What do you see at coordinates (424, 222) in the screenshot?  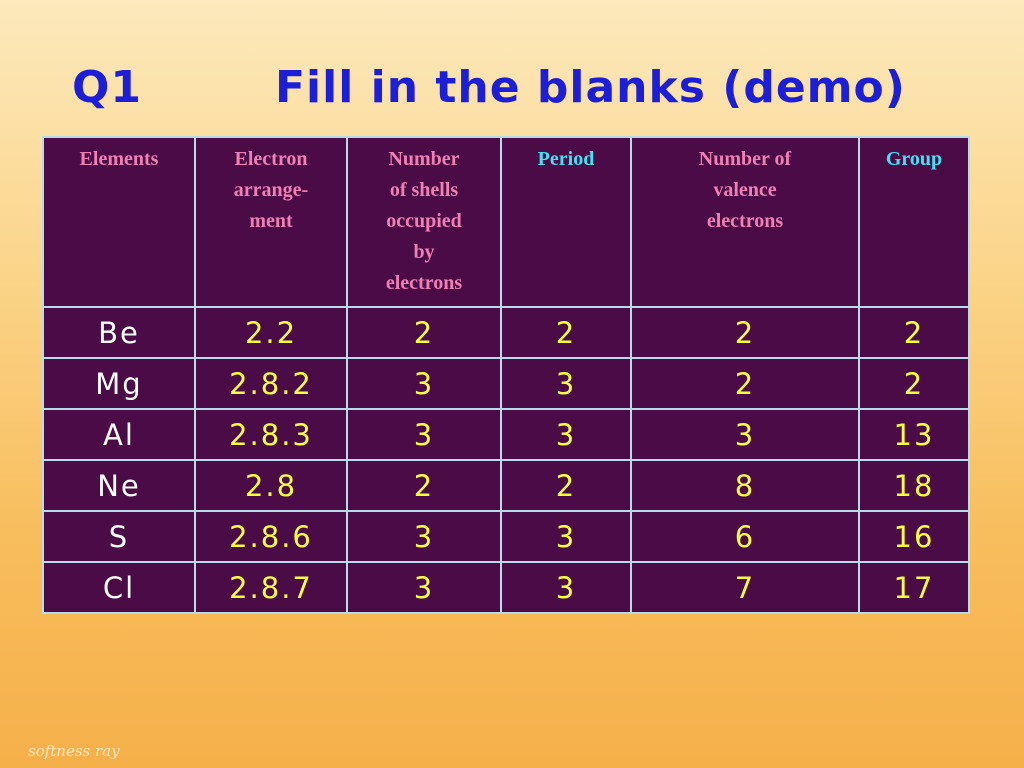 I see `column-header: Number of shells occupied by electrons` at bounding box center [424, 222].